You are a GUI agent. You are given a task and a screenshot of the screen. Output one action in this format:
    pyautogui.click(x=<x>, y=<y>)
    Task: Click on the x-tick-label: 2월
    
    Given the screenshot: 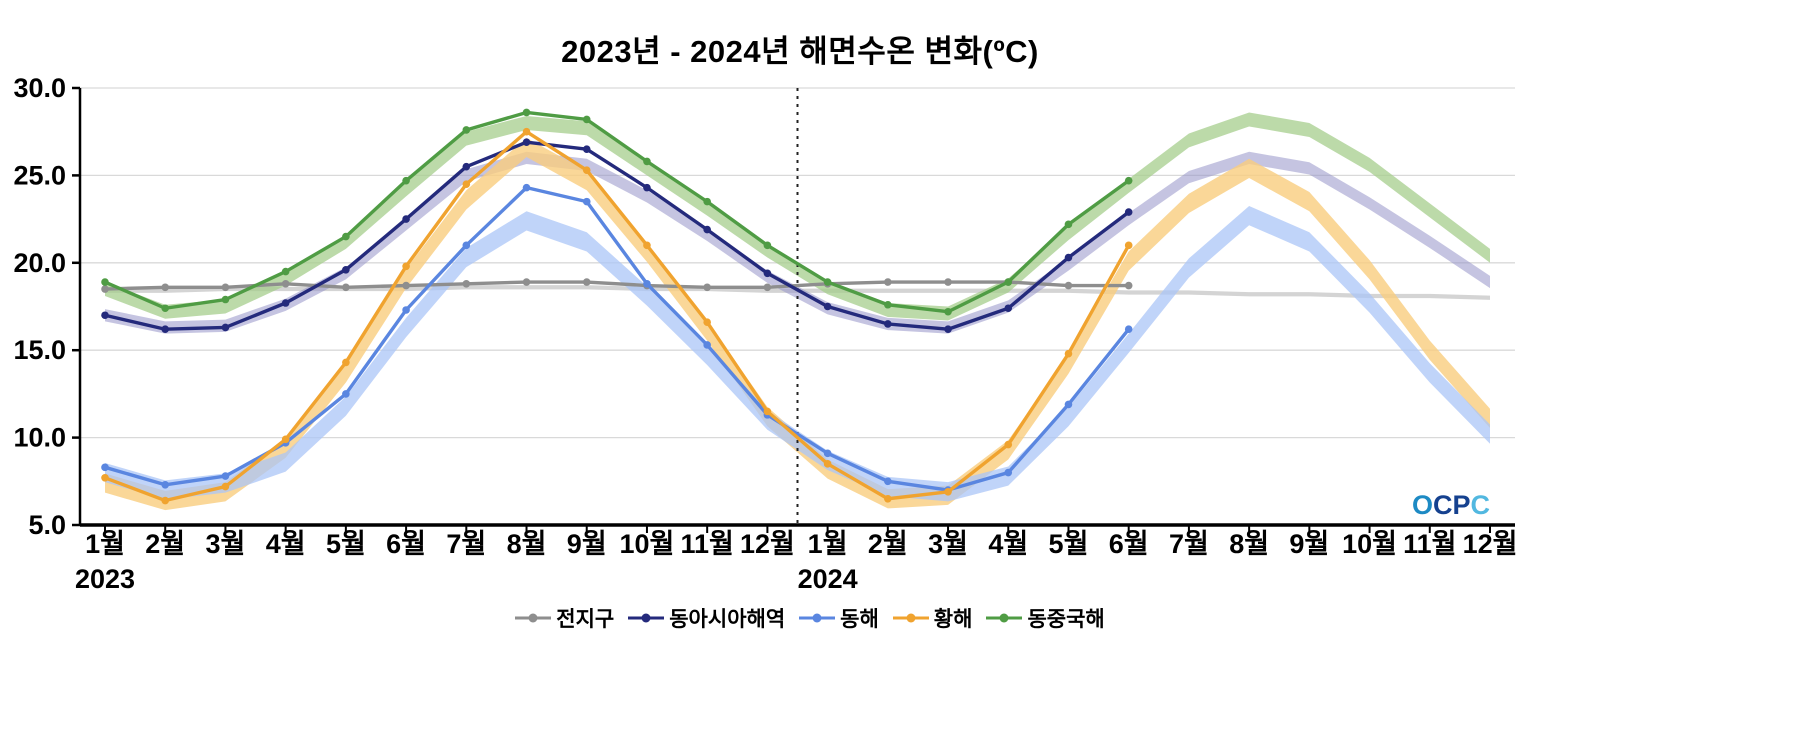 What is the action you would take?
    pyautogui.click(x=165, y=544)
    